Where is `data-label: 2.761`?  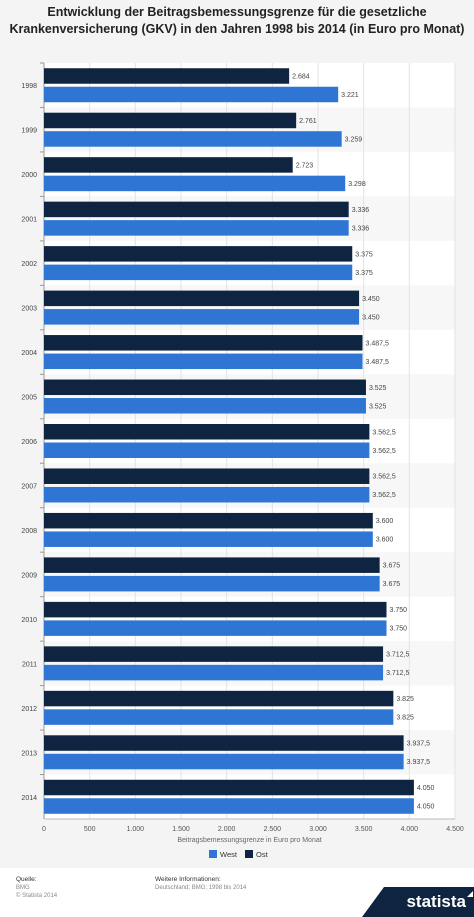
data-label: 2.761 is located at coordinates (308, 121).